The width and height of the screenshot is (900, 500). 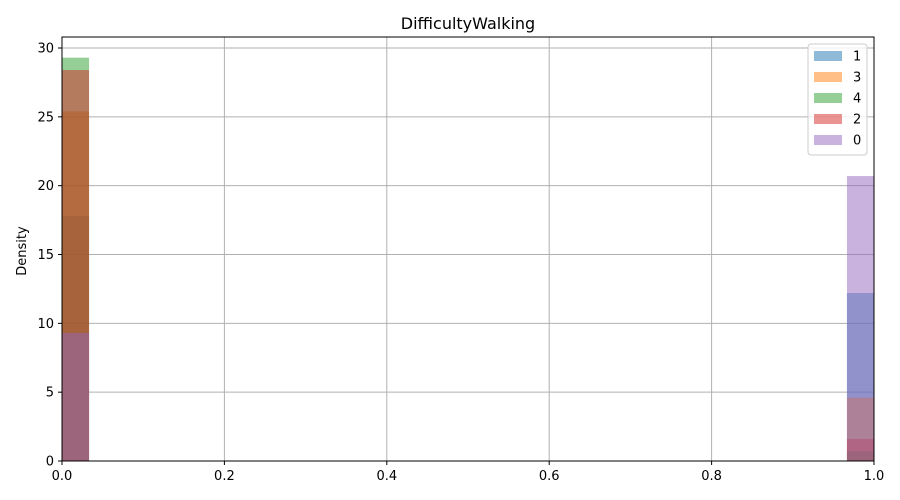 What do you see at coordinates (50, 393) in the screenshot?
I see `y-tick-label: 5` at bounding box center [50, 393].